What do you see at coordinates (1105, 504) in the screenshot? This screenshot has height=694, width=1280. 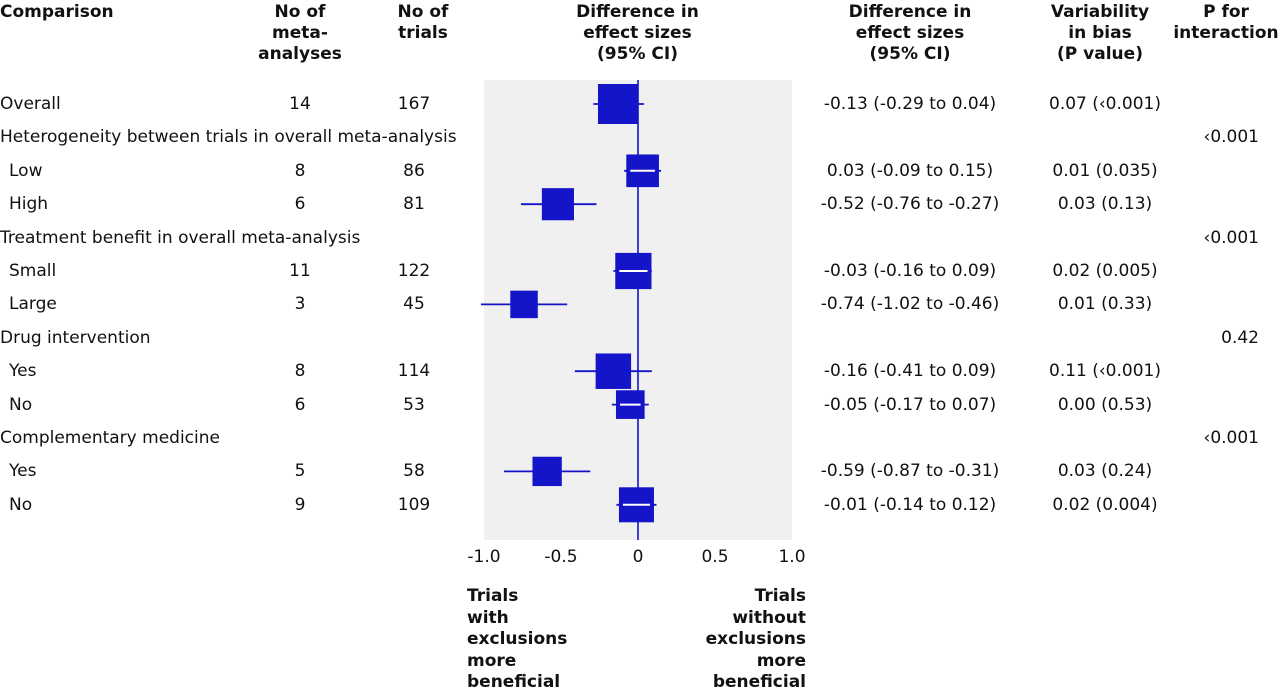 I see `variability-value: 0.02 (0.004)` at bounding box center [1105, 504].